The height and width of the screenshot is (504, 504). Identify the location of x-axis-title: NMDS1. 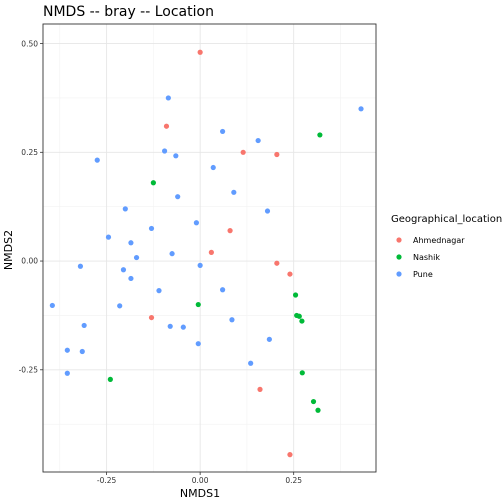
(200, 493).